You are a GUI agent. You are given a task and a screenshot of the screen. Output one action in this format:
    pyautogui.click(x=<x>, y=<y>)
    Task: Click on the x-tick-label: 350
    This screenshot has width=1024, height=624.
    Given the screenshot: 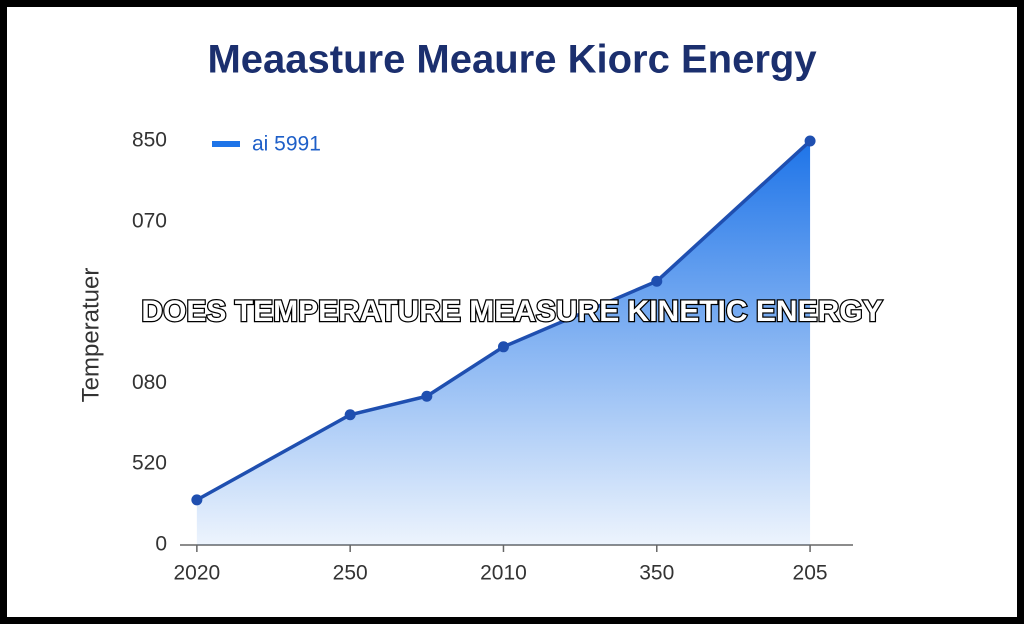 What is the action you would take?
    pyautogui.click(x=656, y=573)
    